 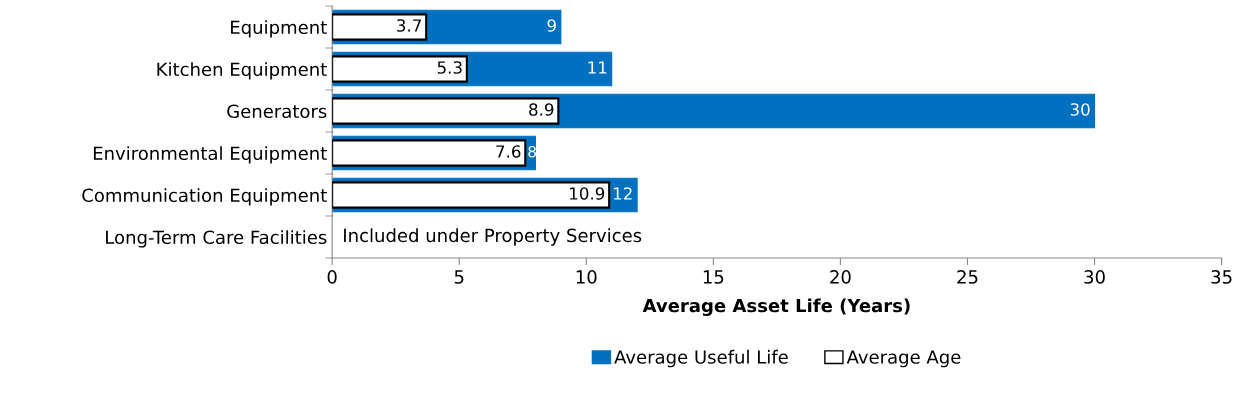 What do you see at coordinates (204, 197) in the screenshot?
I see `y-tick-label: Communication Equipment` at bounding box center [204, 197].